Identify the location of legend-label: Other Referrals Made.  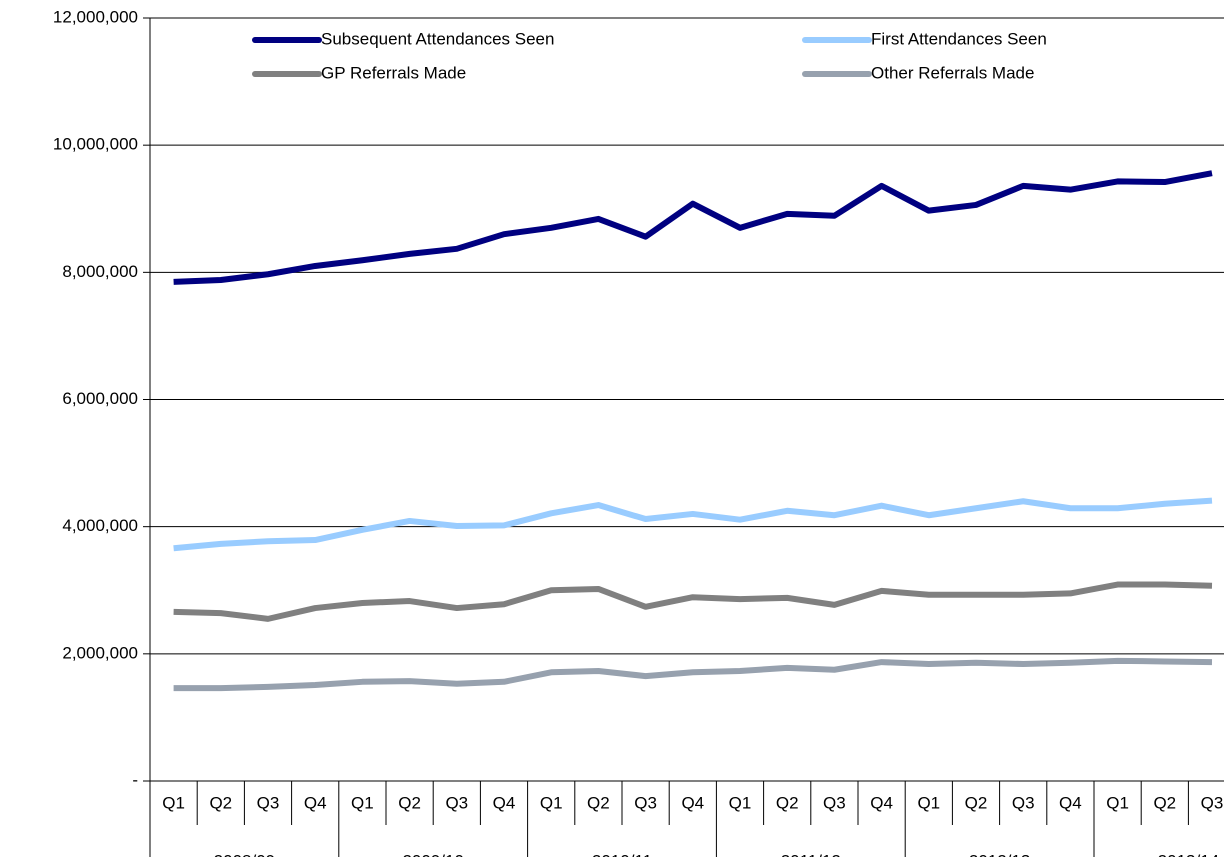
(952, 72).